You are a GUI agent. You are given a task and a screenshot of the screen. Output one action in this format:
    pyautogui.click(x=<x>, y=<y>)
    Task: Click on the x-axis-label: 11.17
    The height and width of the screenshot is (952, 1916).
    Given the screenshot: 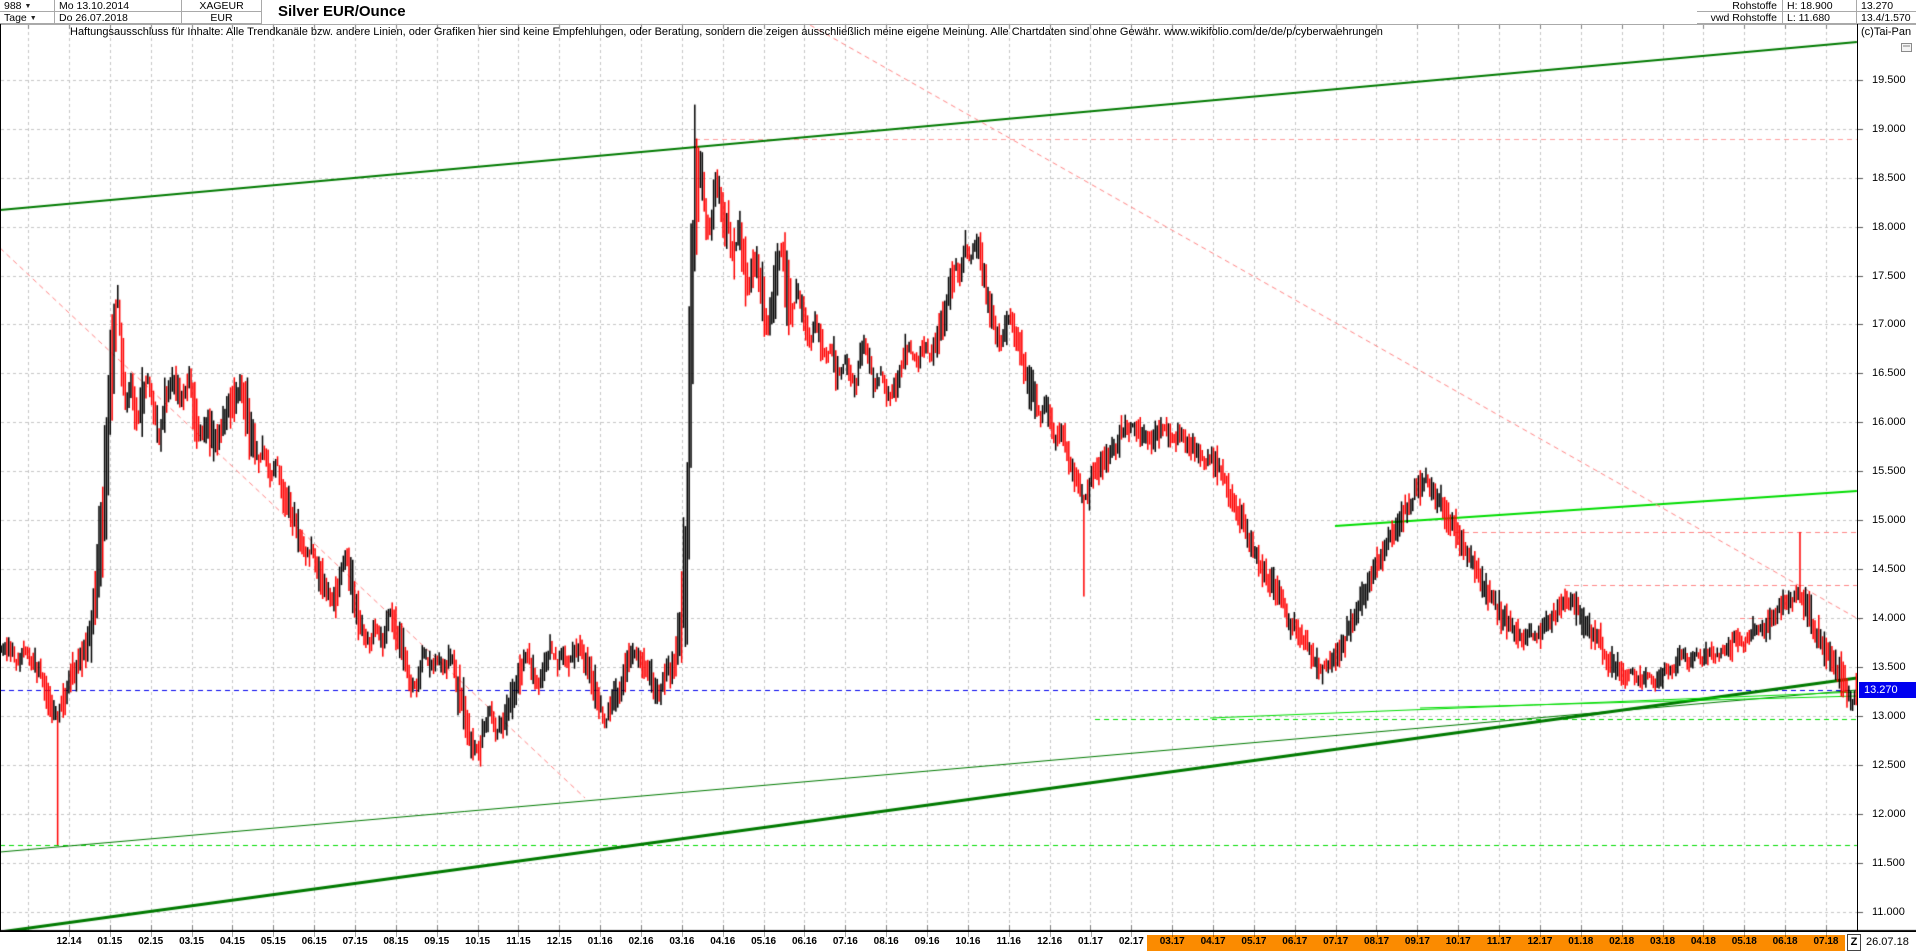 What is the action you would take?
    pyautogui.click(x=1499, y=941)
    